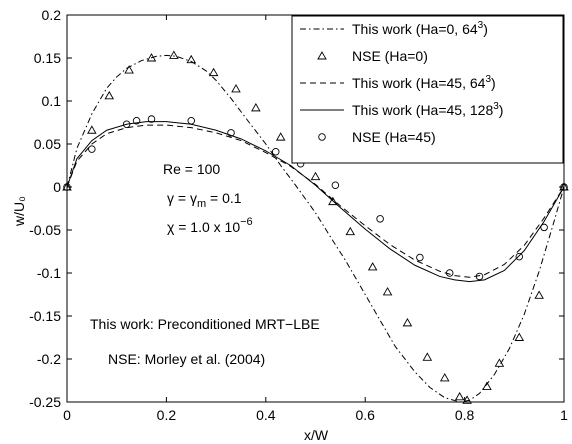 Image resolution: width=572 pixels, height=444 pixels. Describe the element at coordinates (57, 187) in the screenshot. I see `y-tick-label: 0` at that location.